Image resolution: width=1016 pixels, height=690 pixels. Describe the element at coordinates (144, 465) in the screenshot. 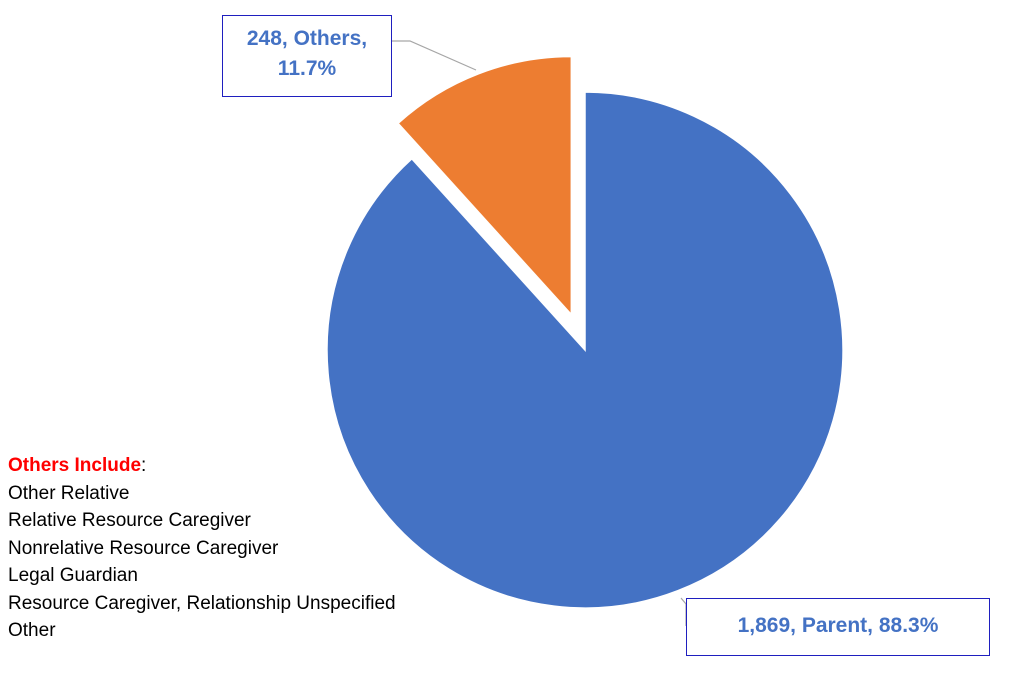

I see `note-suffix: :` at that location.